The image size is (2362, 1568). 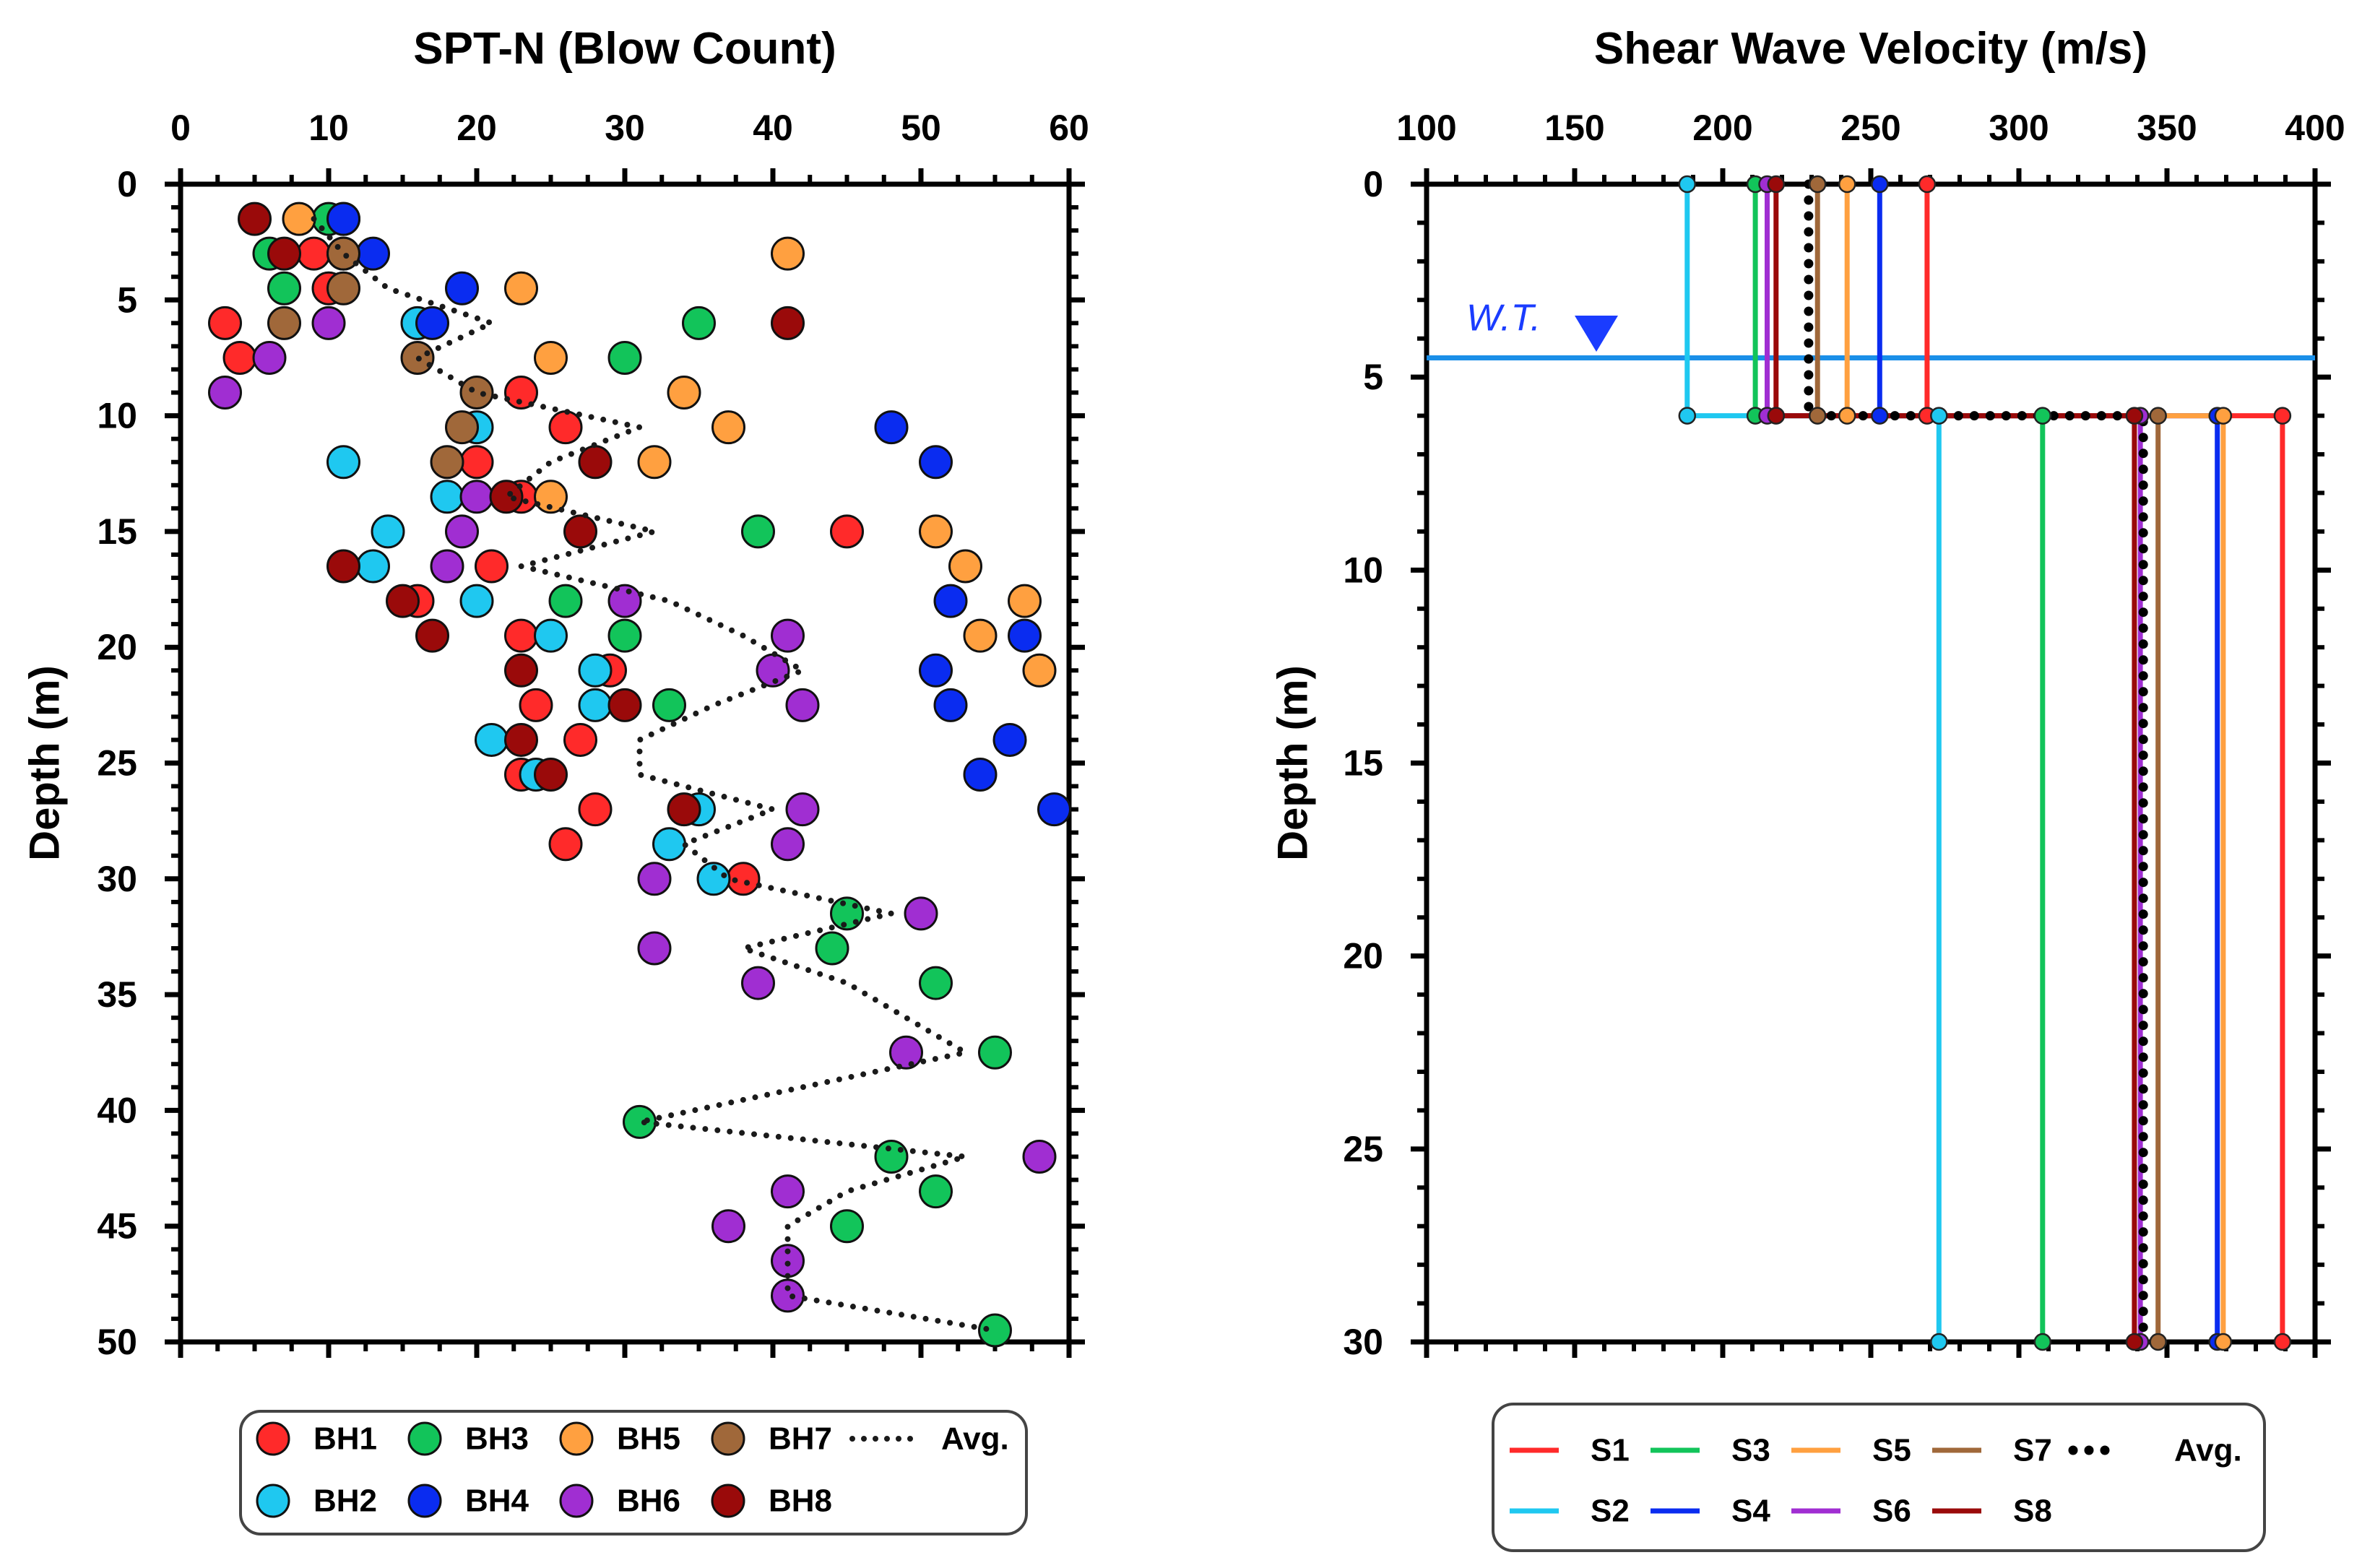 I want to click on legend-label: BH4, so click(x=497, y=1501).